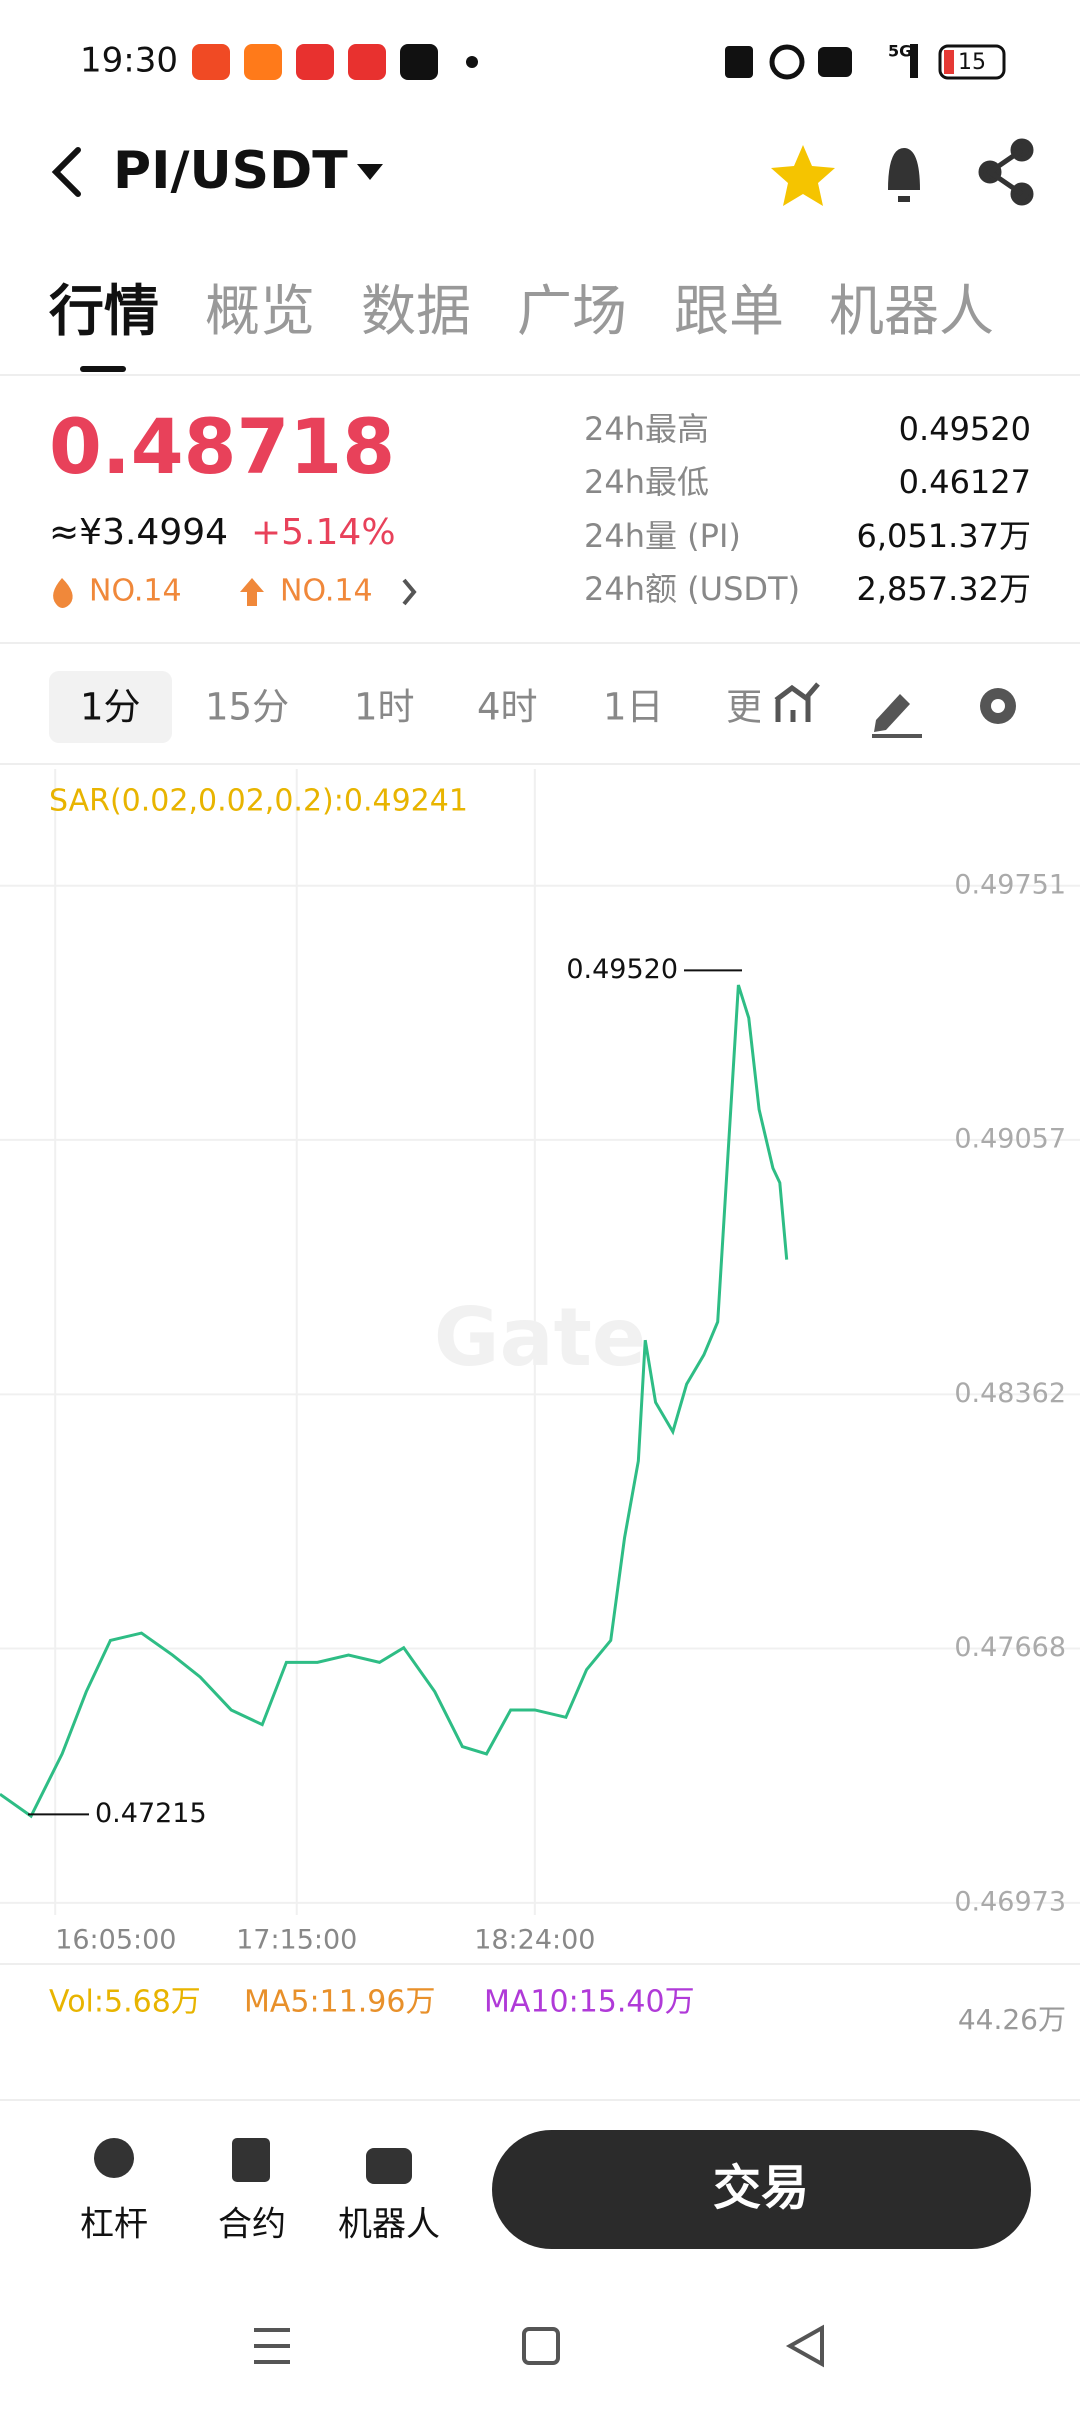 Image resolution: width=1080 pixels, height=2412 pixels. Describe the element at coordinates (252, 2225) in the screenshot. I see `nav-label: 合约` at that location.